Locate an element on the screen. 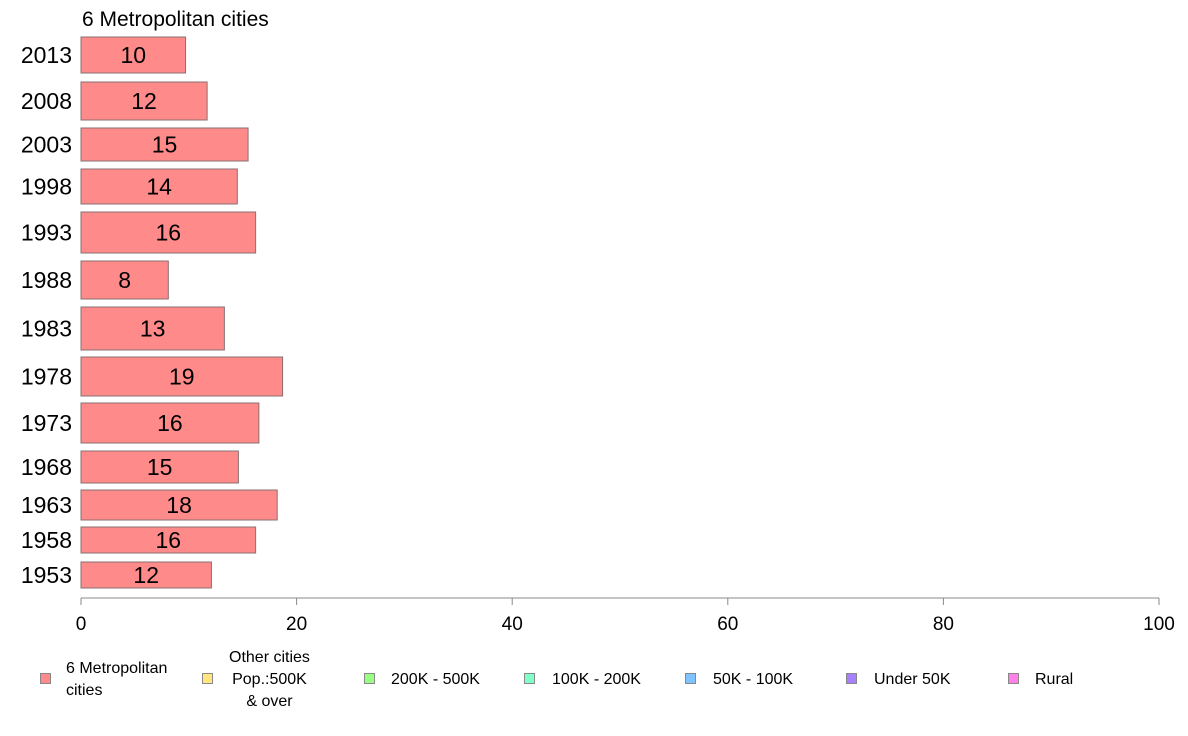 The height and width of the screenshot is (736, 1188). legend-label: 100K - 200K is located at coordinates (596, 679).